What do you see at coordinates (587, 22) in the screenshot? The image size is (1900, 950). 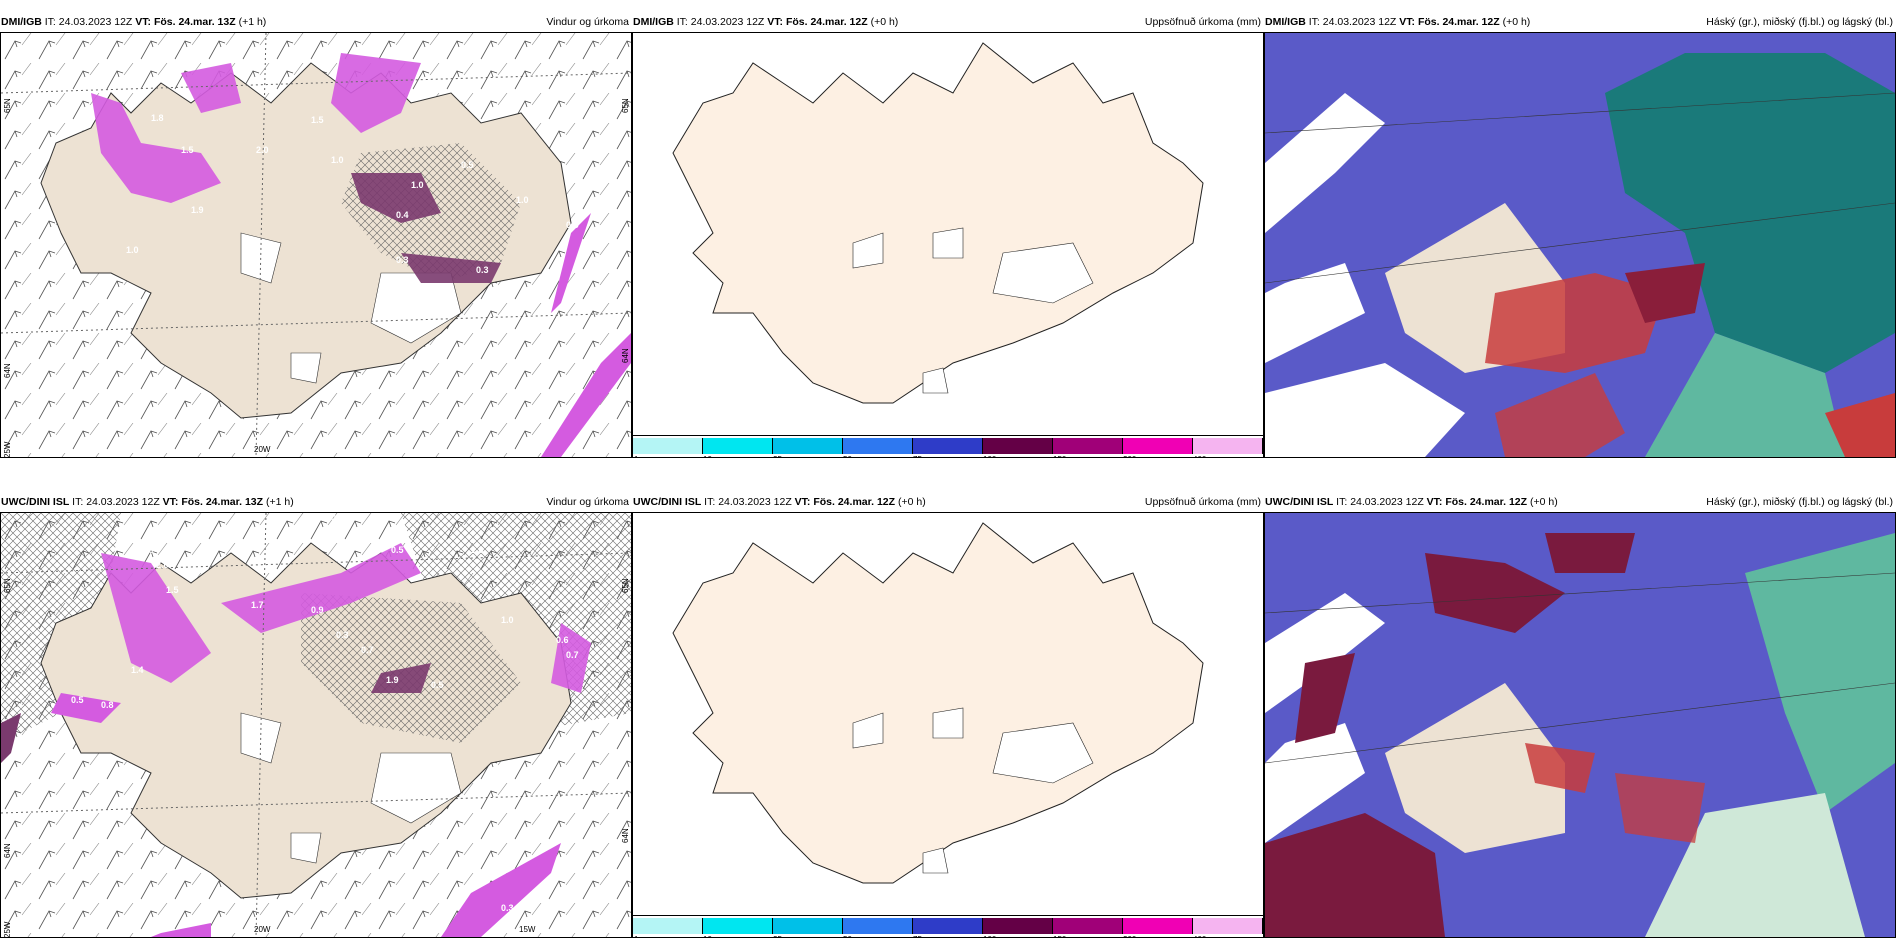 I see `panel-title: Vindur og úrkoma` at bounding box center [587, 22].